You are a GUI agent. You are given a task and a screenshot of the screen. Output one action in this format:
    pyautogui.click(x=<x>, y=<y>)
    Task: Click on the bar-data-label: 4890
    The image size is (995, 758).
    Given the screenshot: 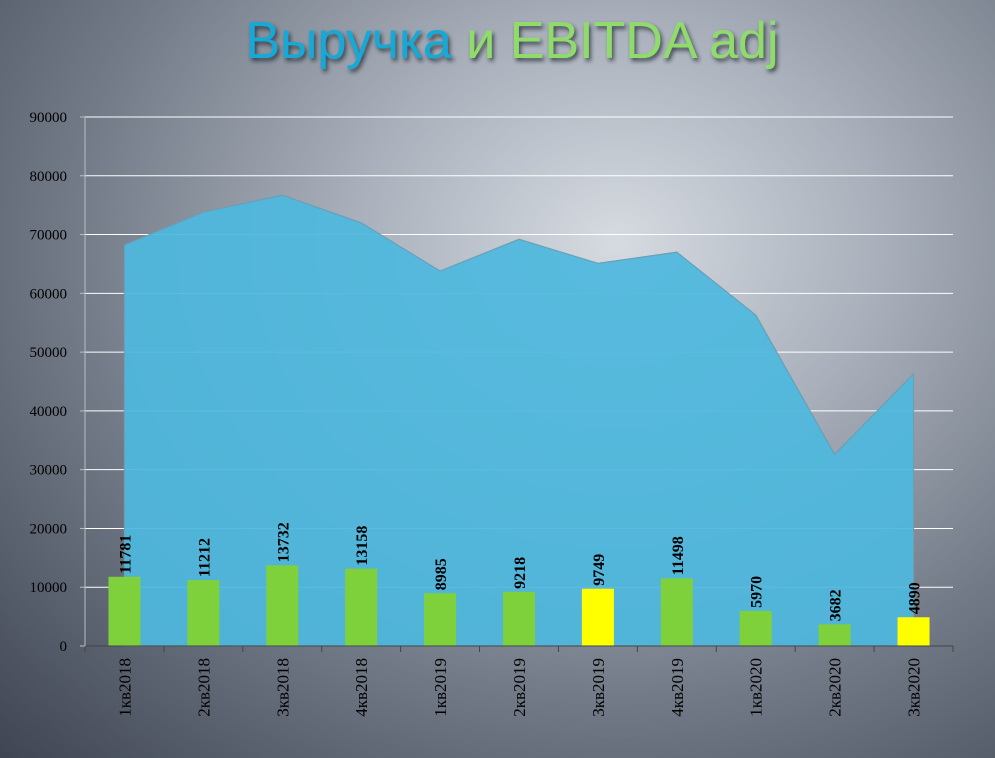 What is the action you would take?
    pyautogui.click(x=915, y=598)
    